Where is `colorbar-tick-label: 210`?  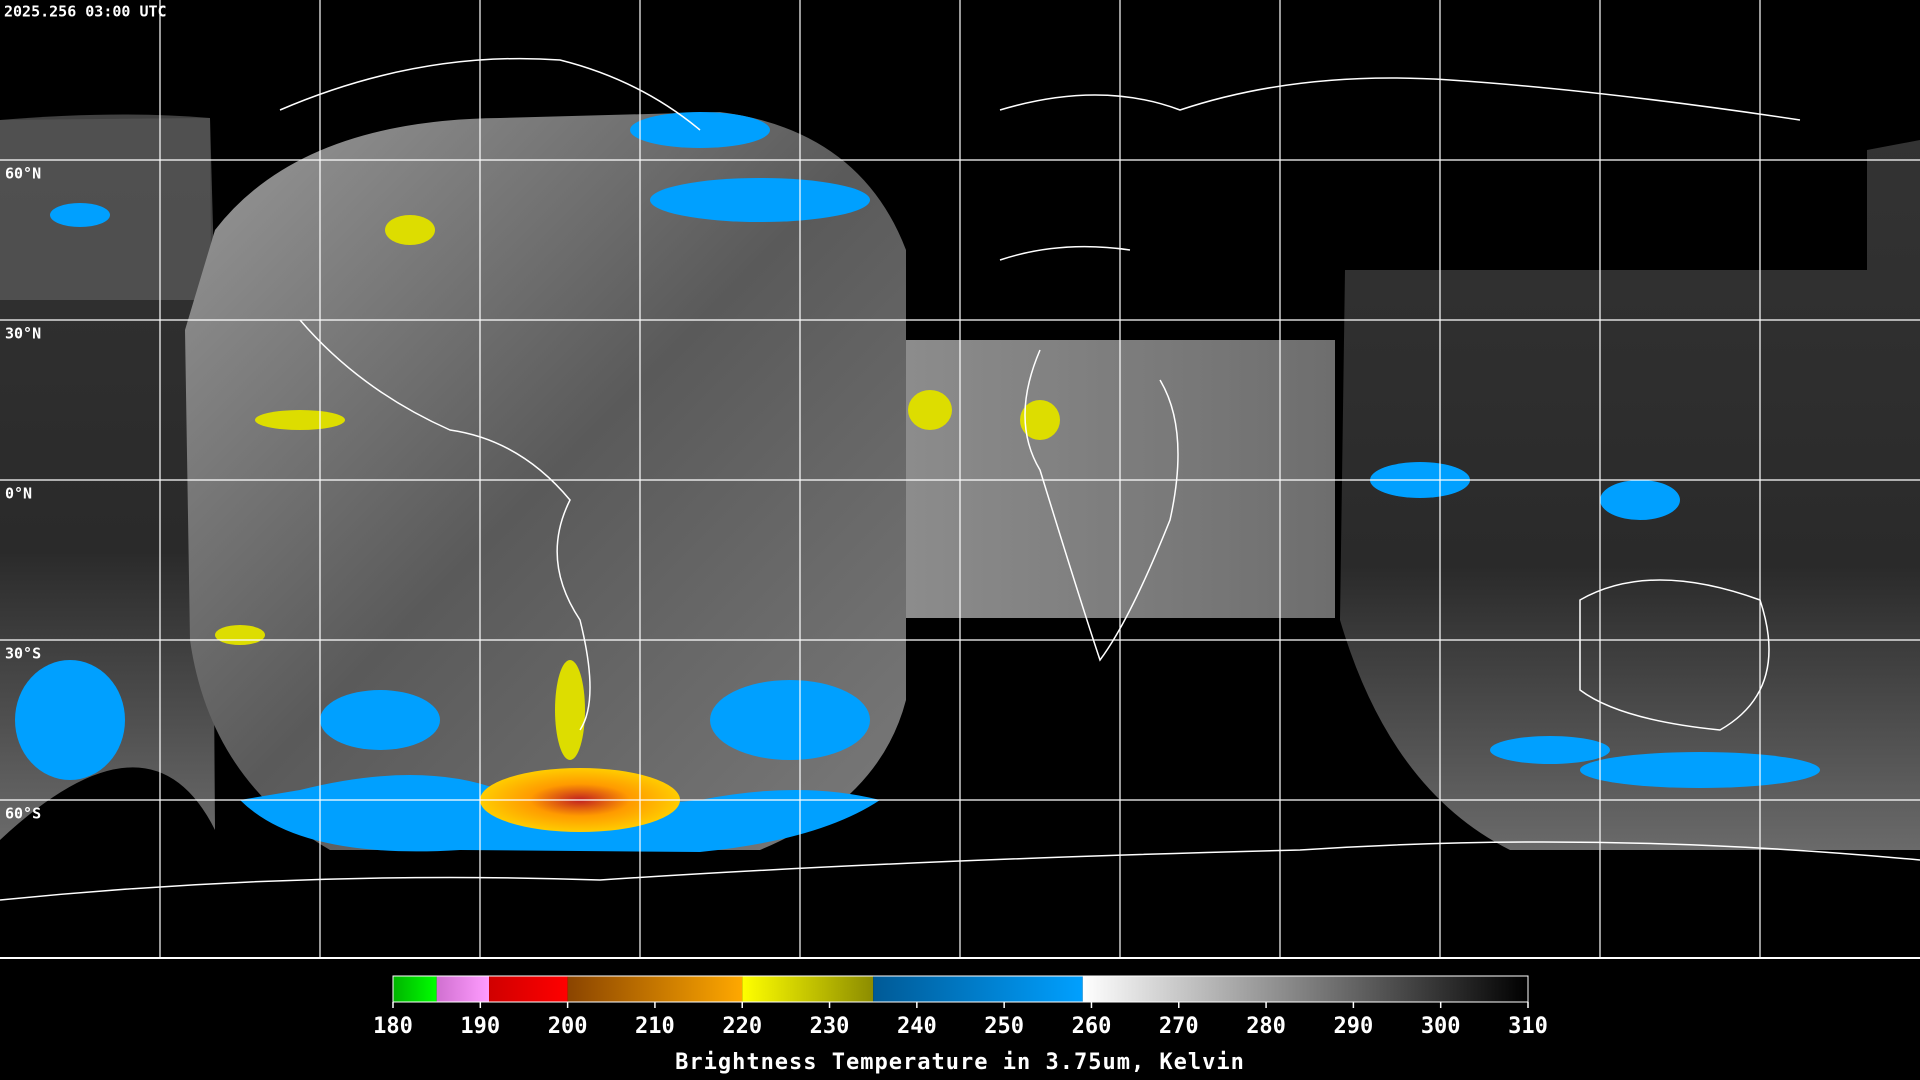 colorbar-tick-label: 210 is located at coordinates (655, 1026).